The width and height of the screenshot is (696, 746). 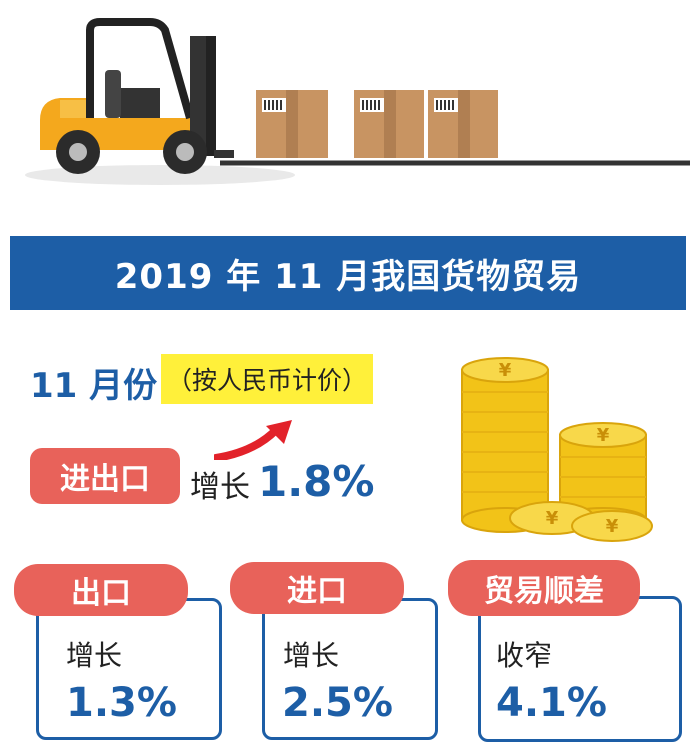 What do you see at coordinates (311, 655) in the screenshot?
I see `import-change-word: 增长` at bounding box center [311, 655].